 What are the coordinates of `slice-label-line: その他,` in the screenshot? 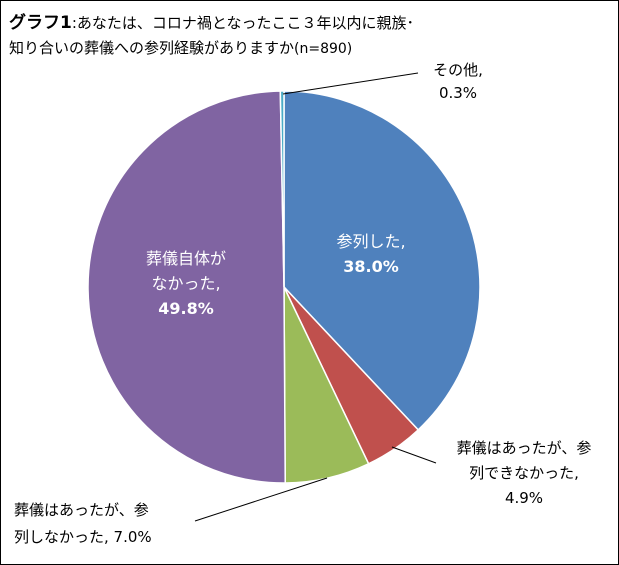 It's located at (458, 70).